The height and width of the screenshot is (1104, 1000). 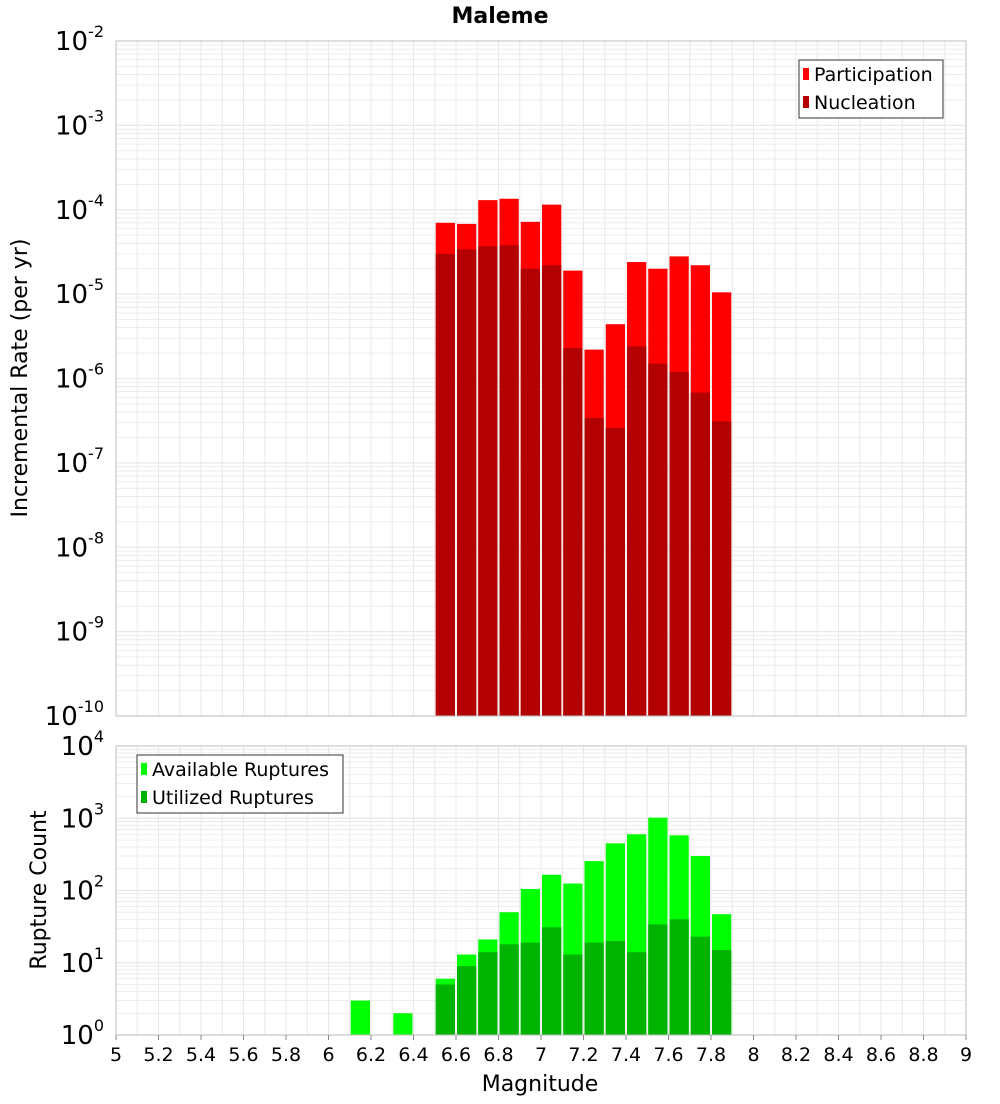 I want to click on x-tick-label: 7, so click(x=541, y=1055).